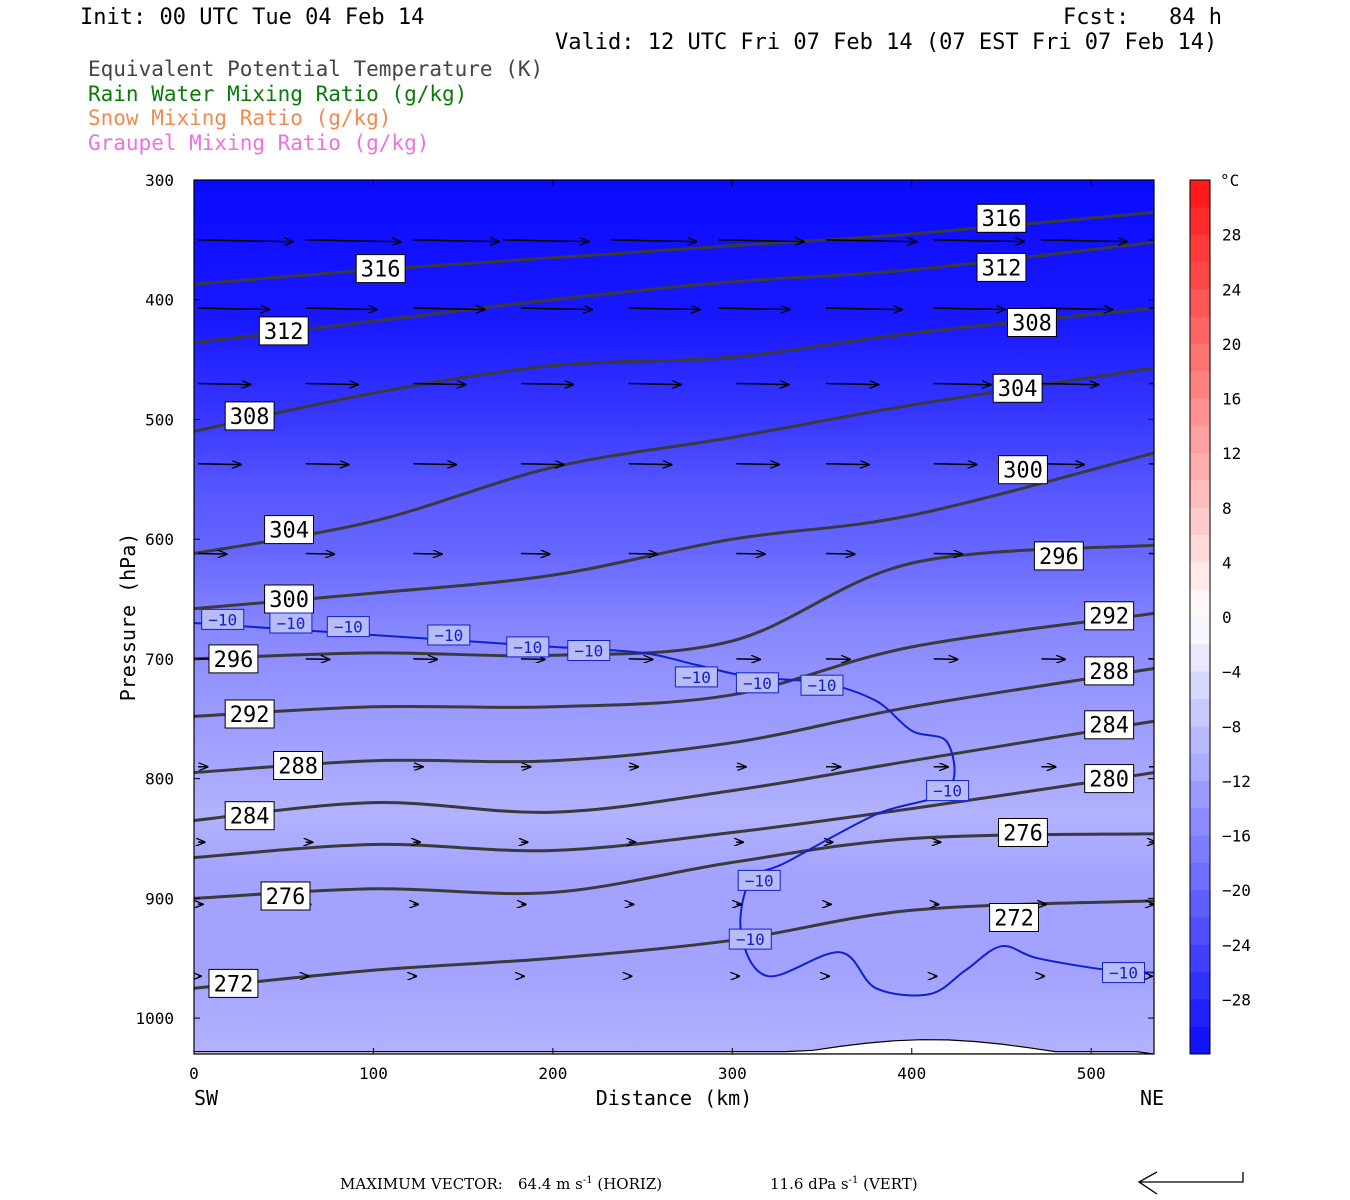  I want to click on x-tick-label: 400, so click(911, 1073).